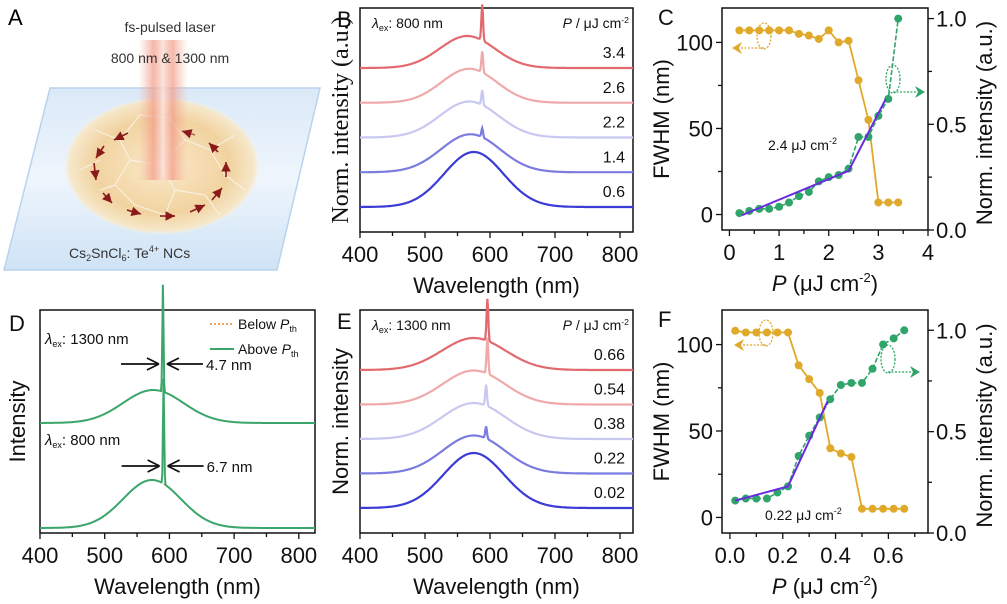 The height and width of the screenshot is (604, 1007). Describe the element at coordinates (802, 144) in the screenshot. I see `threshold-annotation: 2.4 μJ cm-2` at that location.